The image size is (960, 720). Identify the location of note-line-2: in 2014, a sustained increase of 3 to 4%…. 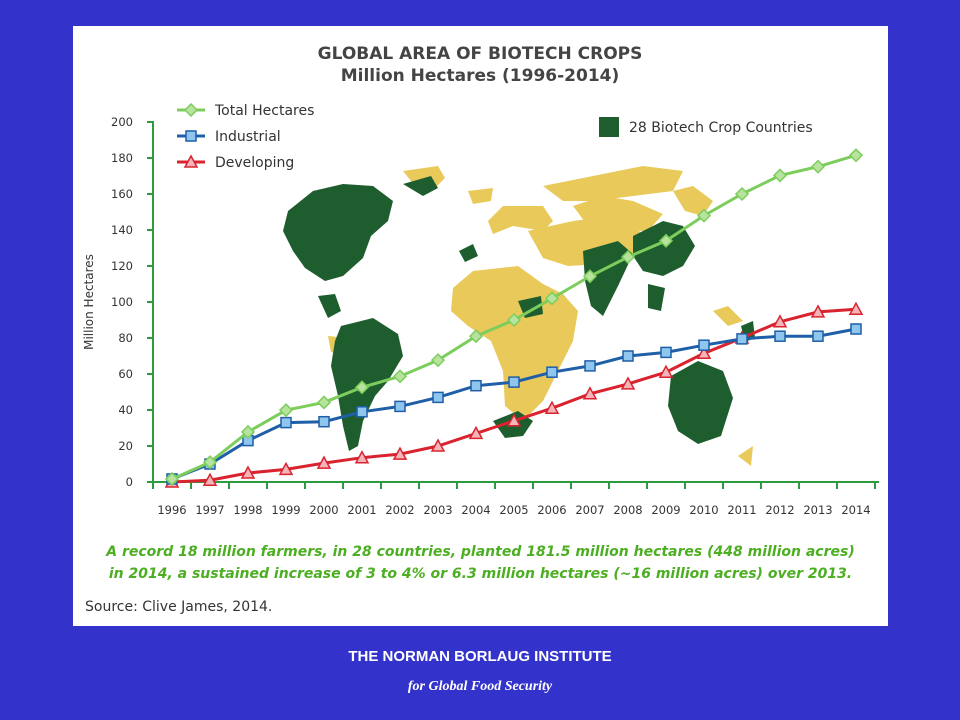
(480, 574).